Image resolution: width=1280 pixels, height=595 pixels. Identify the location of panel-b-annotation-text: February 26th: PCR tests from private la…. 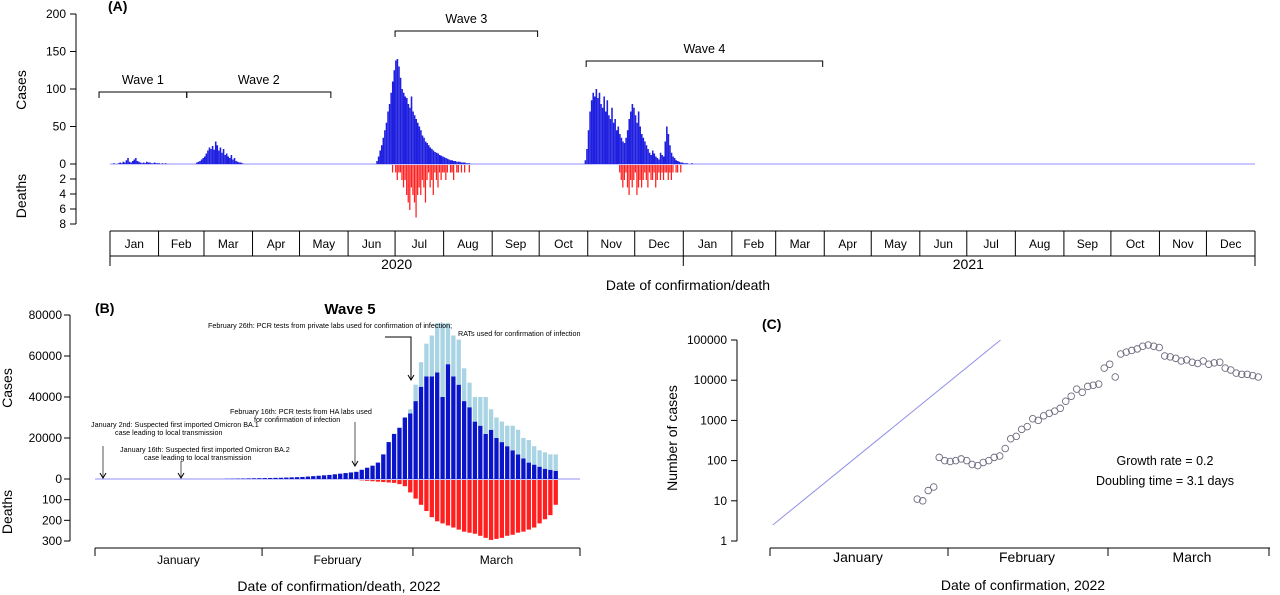
(330, 325).